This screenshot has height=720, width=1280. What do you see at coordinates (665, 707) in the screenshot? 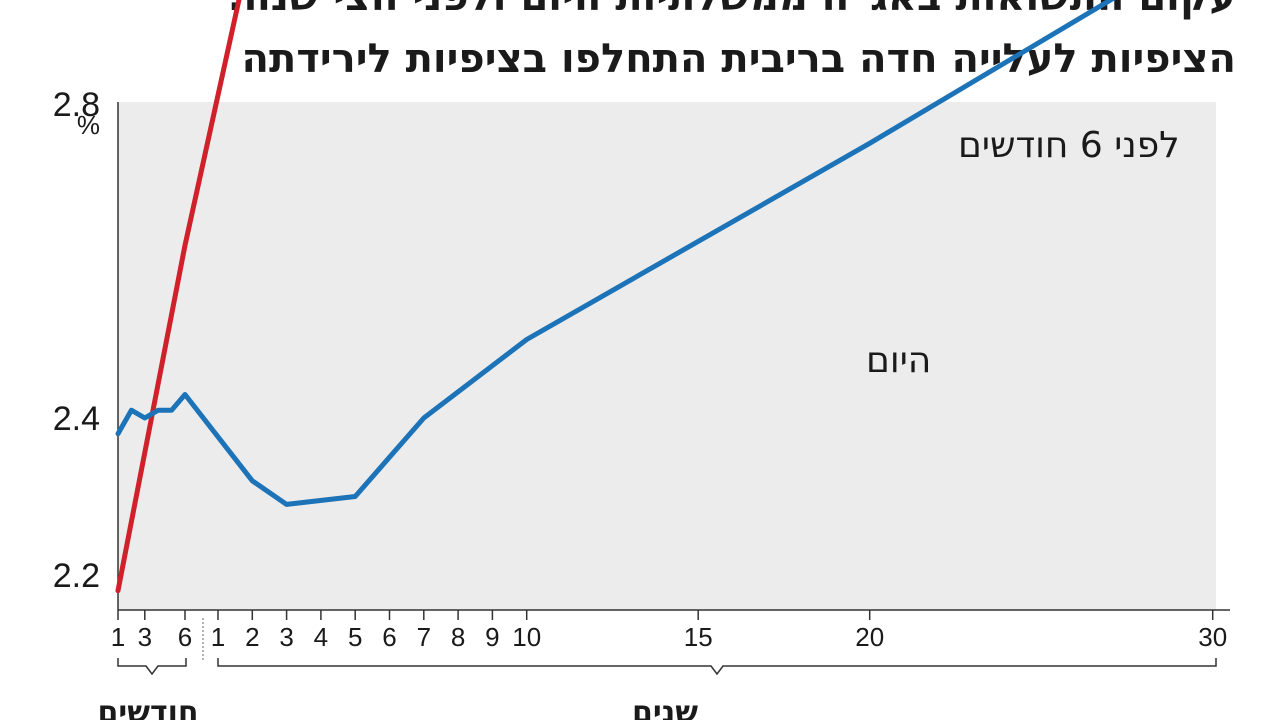
I see `years-group-label: שנים` at bounding box center [665, 707].